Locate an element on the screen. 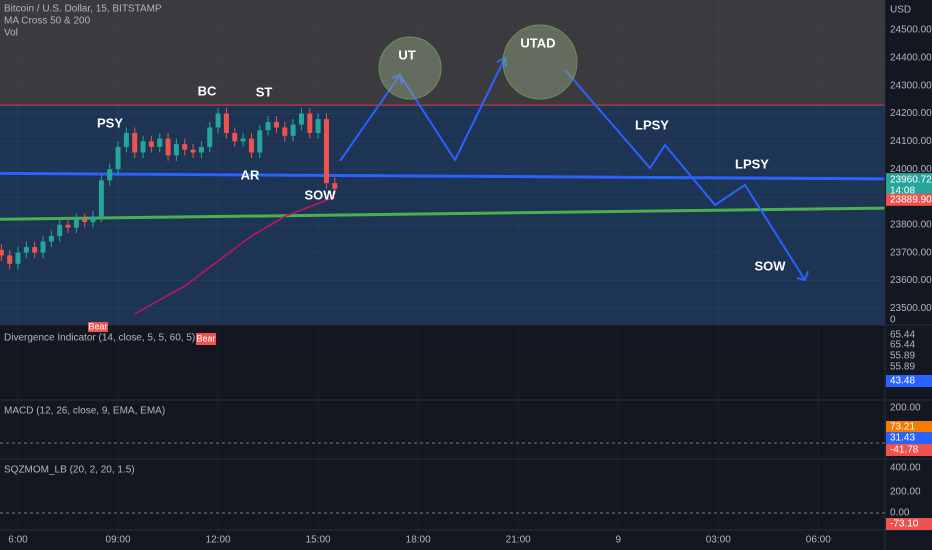 Image resolution: width=932 pixels, height=550 pixels. y-tick-label: 24200.00 is located at coordinates (911, 113).